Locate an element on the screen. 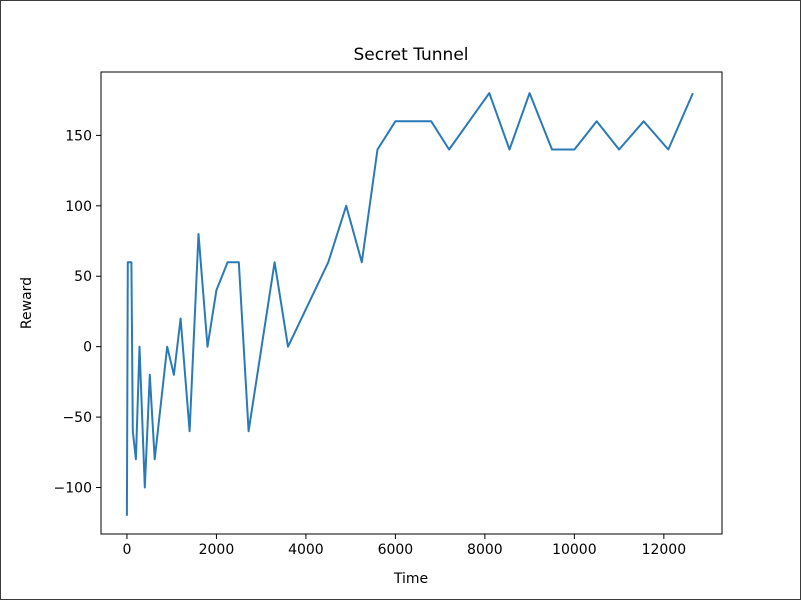 Image resolution: width=801 pixels, height=600 pixels. y-tick-label: 50 is located at coordinates (83, 277).